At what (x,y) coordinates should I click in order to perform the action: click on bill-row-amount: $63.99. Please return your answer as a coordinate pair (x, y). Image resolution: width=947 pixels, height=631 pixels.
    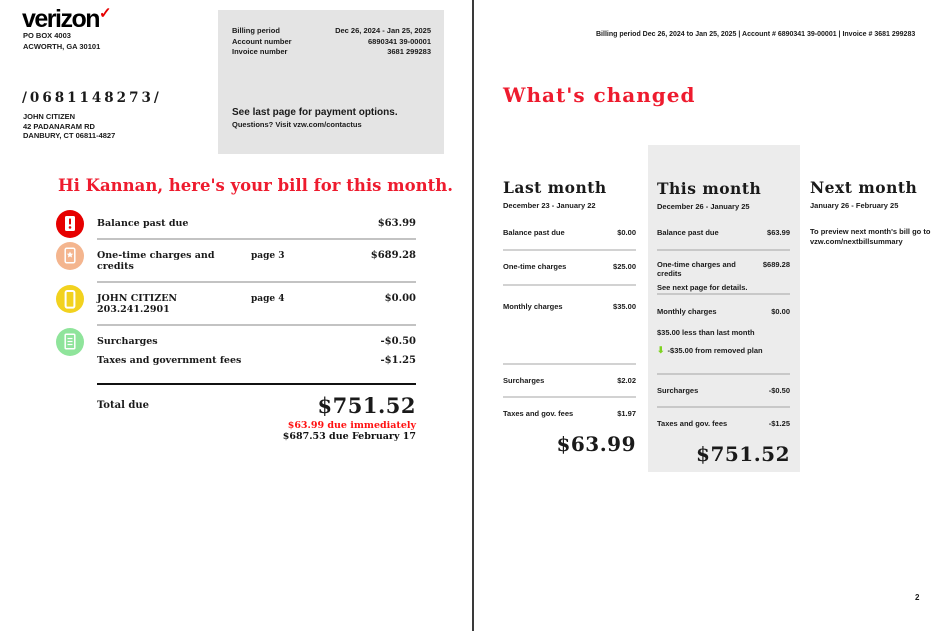
    Looking at the image, I should click on (396, 223).